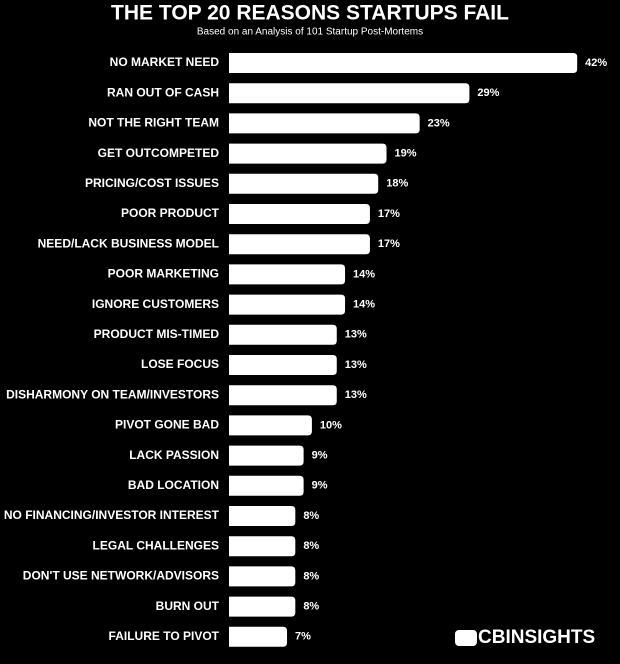 Image resolution: width=620 pixels, height=664 pixels. What do you see at coordinates (536, 637) in the screenshot?
I see `brand: CBINSIGHTS` at bounding box center [536, 637].